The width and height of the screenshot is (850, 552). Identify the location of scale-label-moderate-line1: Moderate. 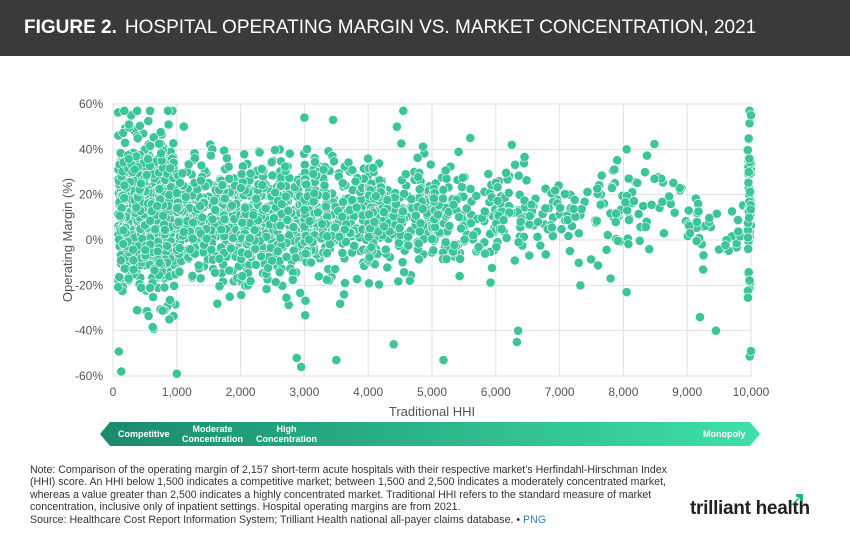
(212, 429).